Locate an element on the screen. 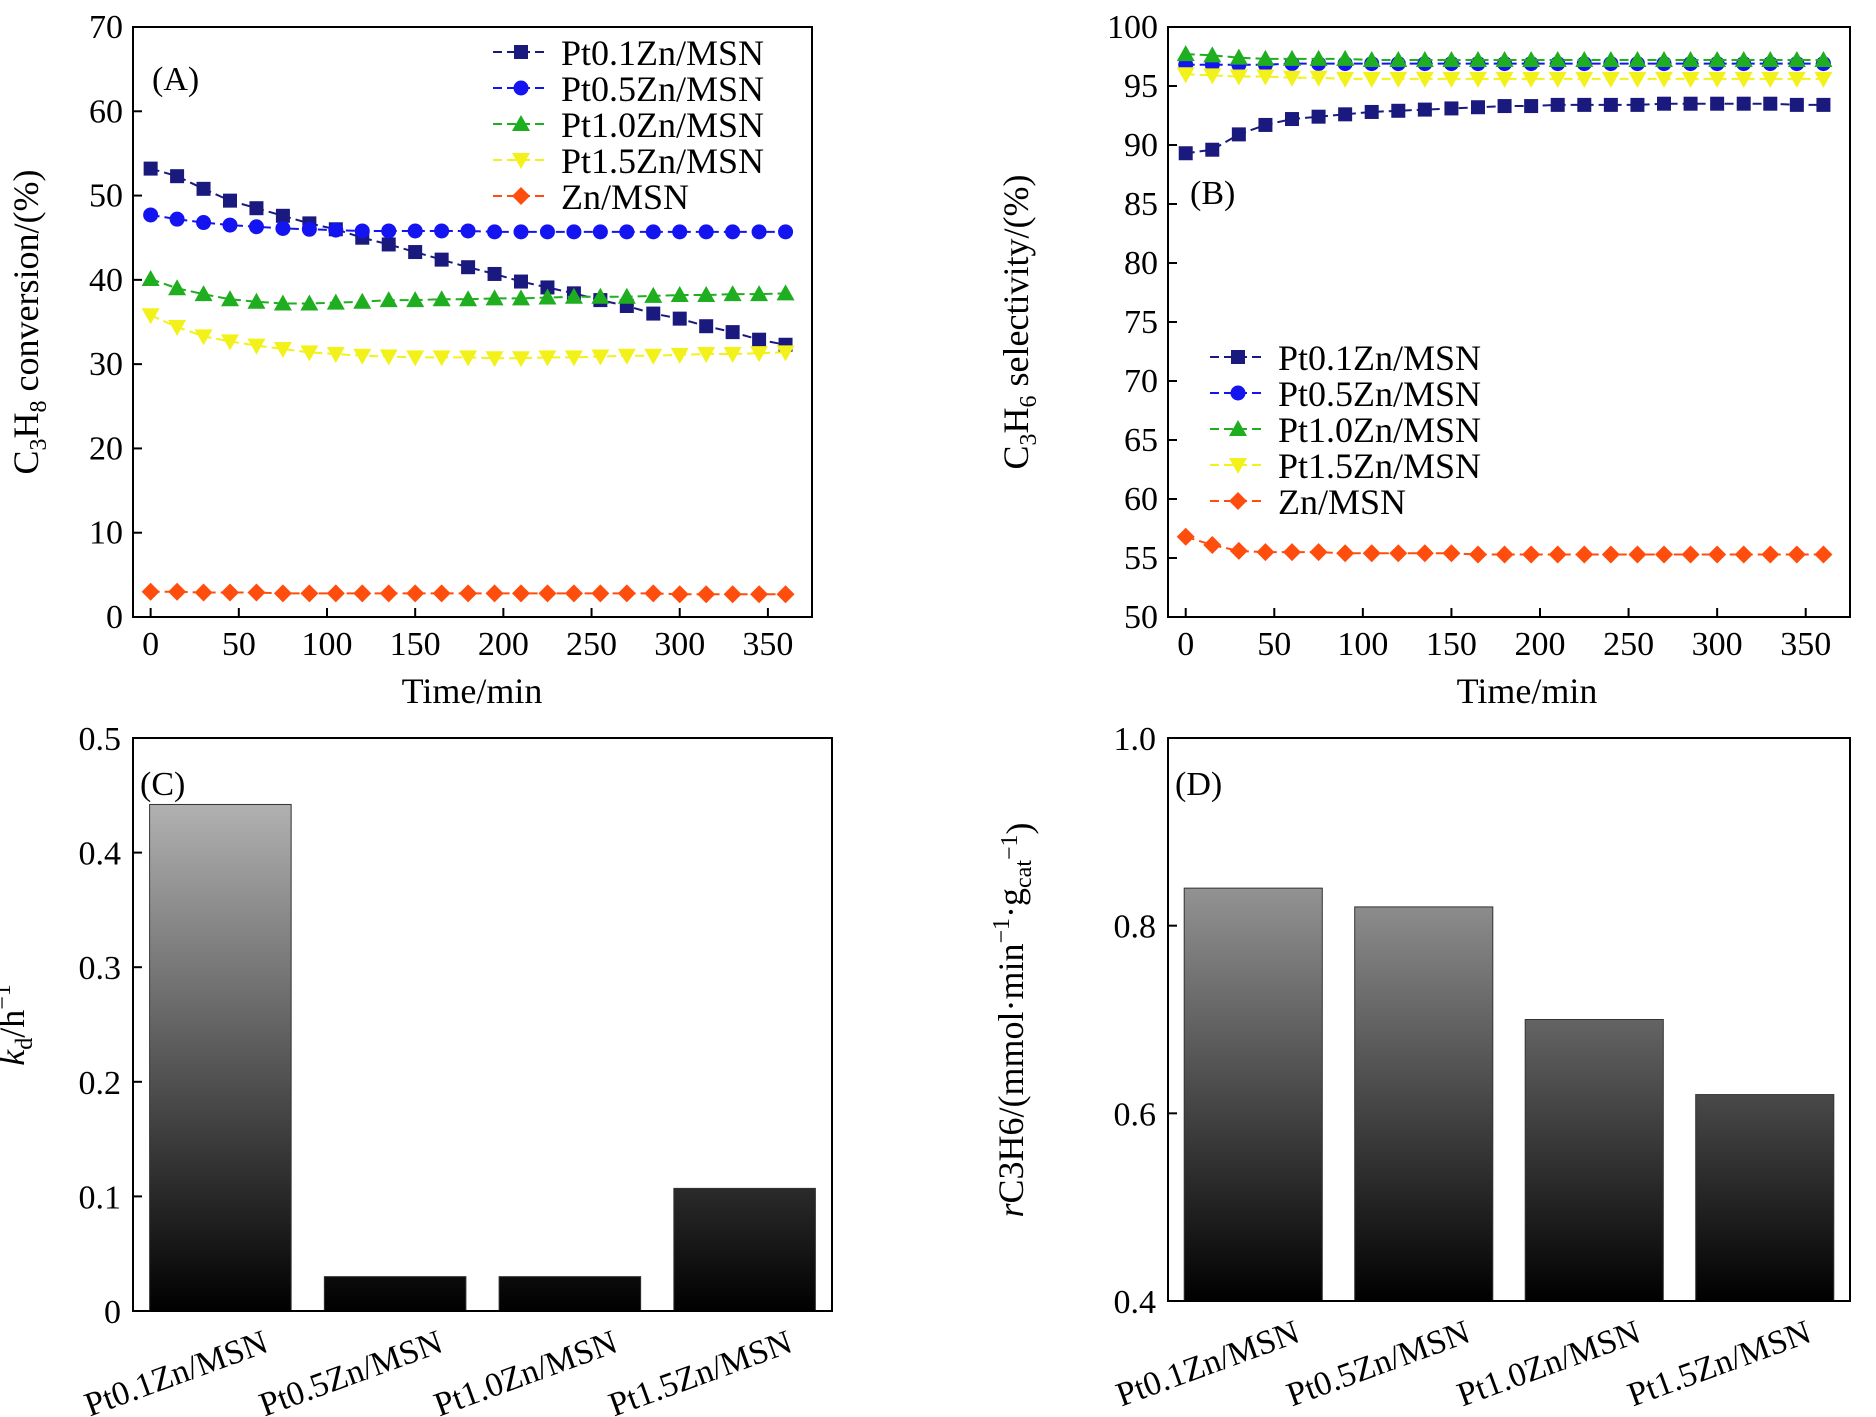  y-tick-label: 40 is located at coordinates (106, 280).